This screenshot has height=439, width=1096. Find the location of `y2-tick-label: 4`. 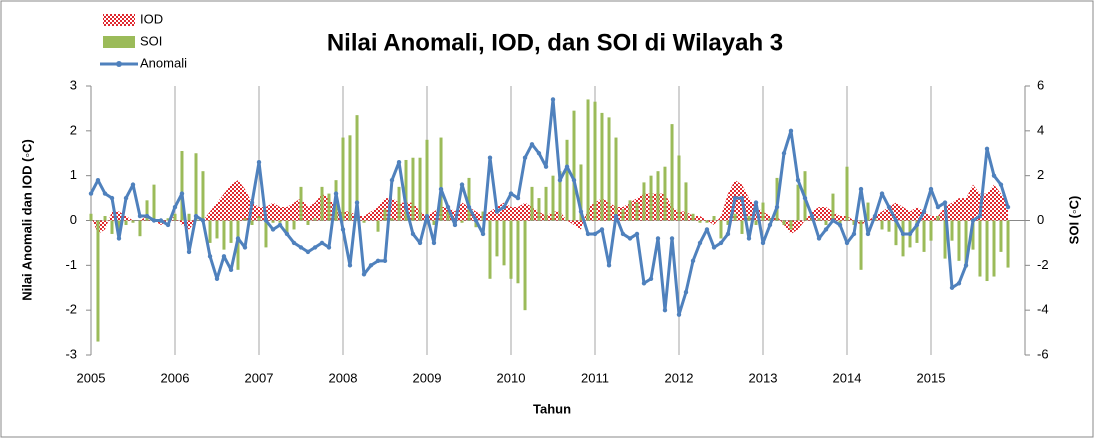

y2-tick-label: 4 is located at coordinates (1040, 129).